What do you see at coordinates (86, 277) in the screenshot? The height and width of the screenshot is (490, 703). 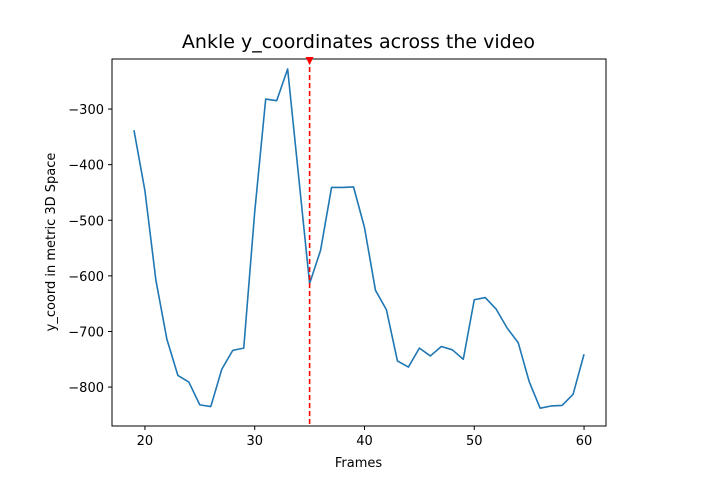 I see `y-tick-label: −600` at bounding box center [86, 277].